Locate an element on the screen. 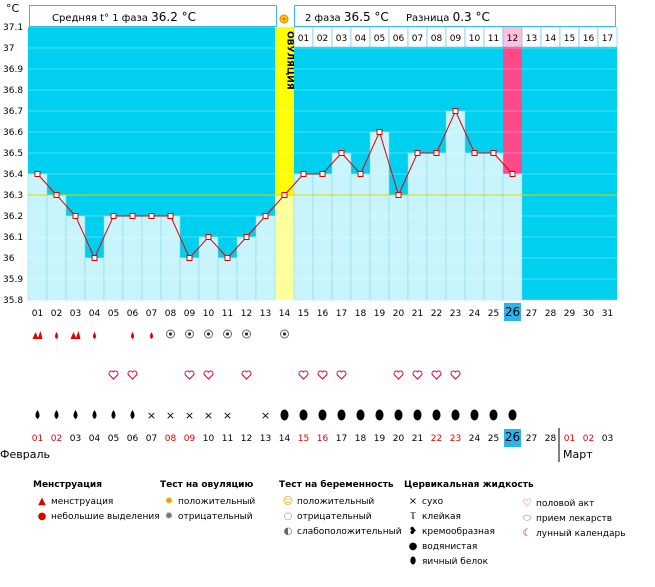 Image resolution: width=655 pixels, height=587 pixels. calendar-day: 05 is located at coordinates (113, 439).